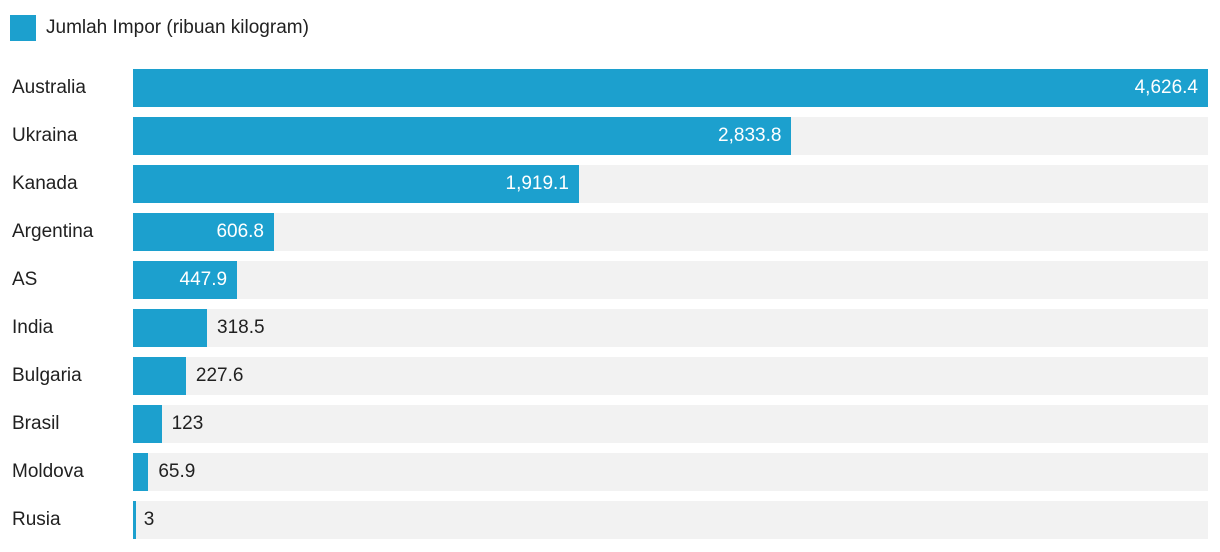 This screenshot has height=552, width=1220. Describe the element at coordinates (670, 424) in the screenshot. I see `bar-track: 123` at that location.